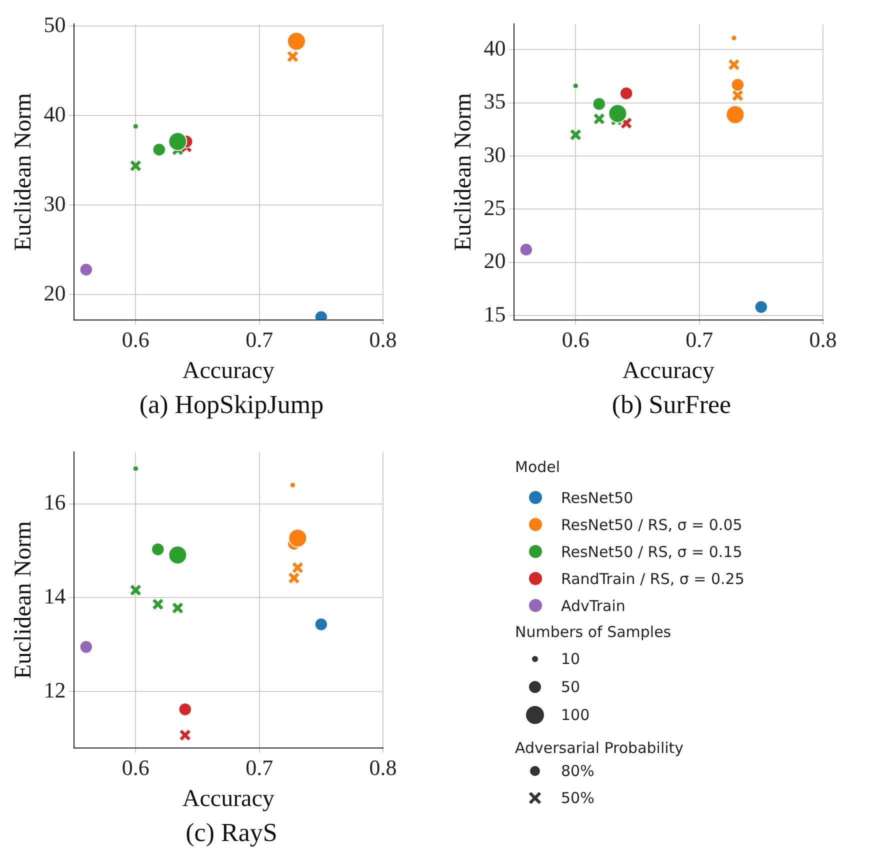 The image size is (877, 858). I want to click on text: (c) RayS, so click(231, 833).